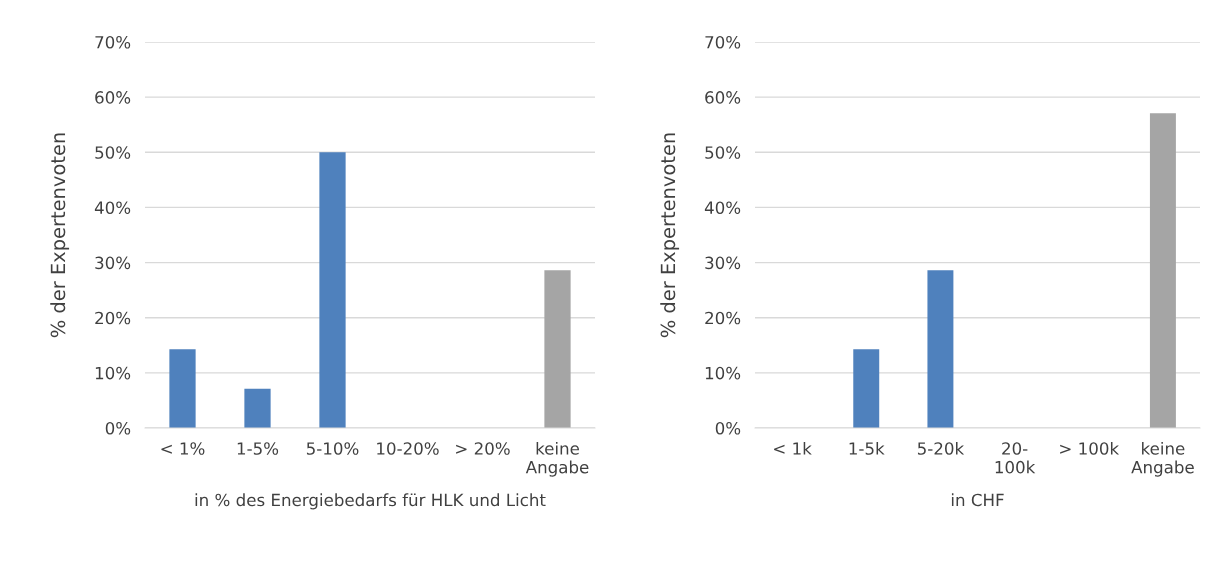 Image resolution: width=1216 pixels, height=566 pixels. I want to click on x-axis-title: in CHF, so click(977, 500).